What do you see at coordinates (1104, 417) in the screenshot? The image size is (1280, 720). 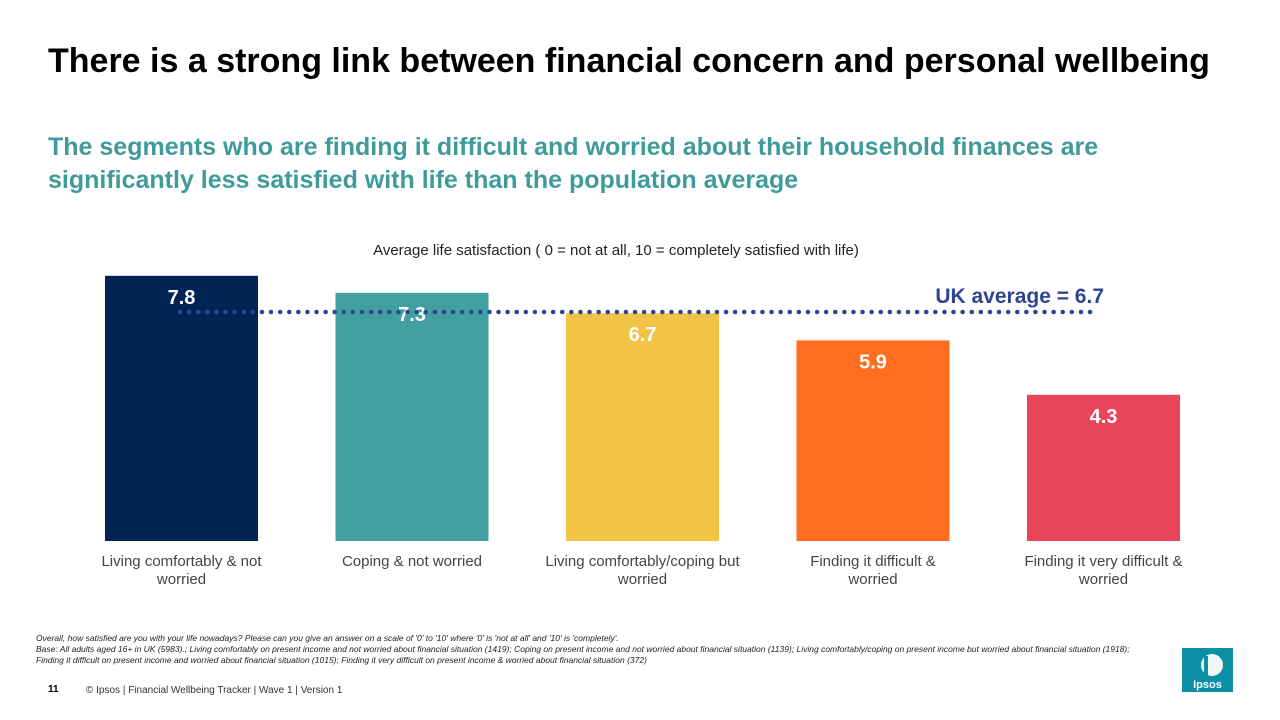 I see `data-label-5: 4.3` at bounding box center [1104, 417].